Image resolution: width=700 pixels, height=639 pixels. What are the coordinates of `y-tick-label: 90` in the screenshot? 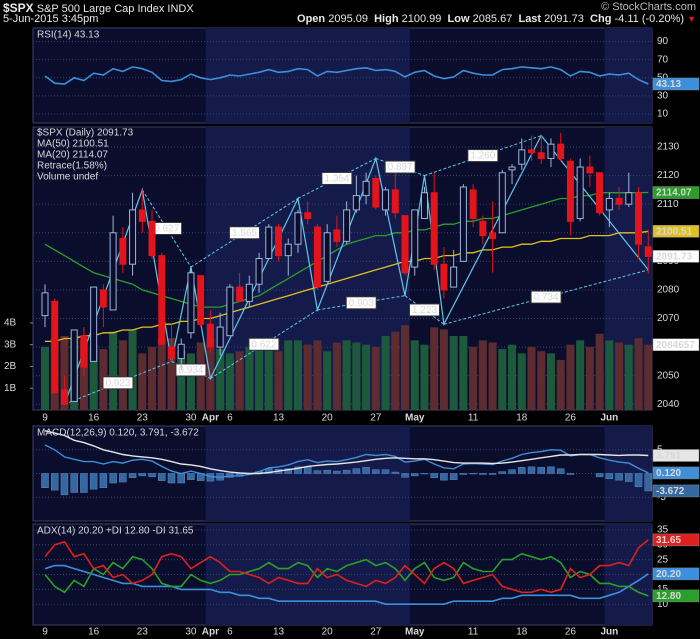 It's located at (663, 41).